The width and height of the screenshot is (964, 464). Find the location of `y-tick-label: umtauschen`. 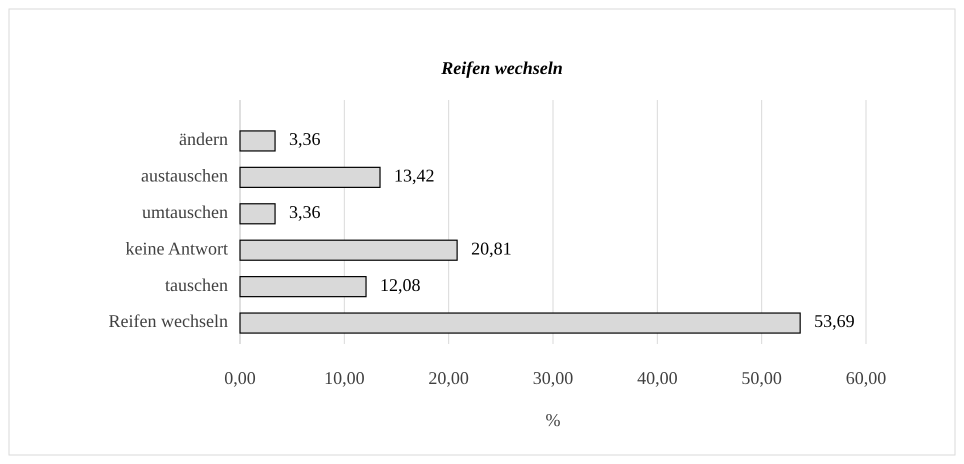

y-tick-label: umtauschen is located at coordinates (185, 212).